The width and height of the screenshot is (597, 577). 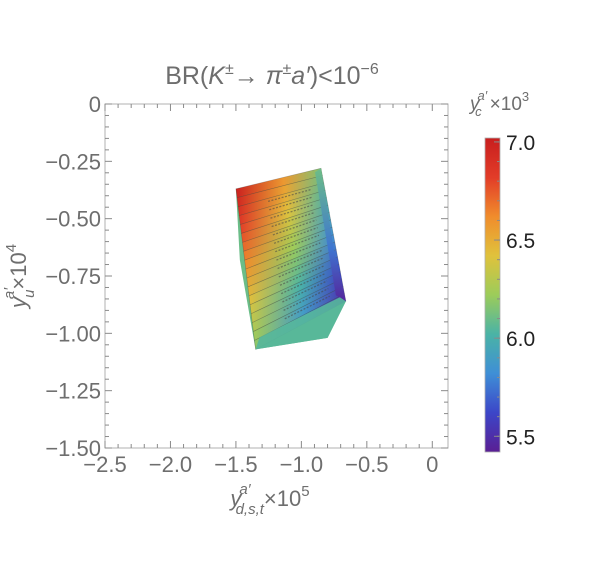 What do you see at coordinates (235, 464) in the screenshot?
I see `x-tick-label: −1.5` at bounding box center [235, 464].